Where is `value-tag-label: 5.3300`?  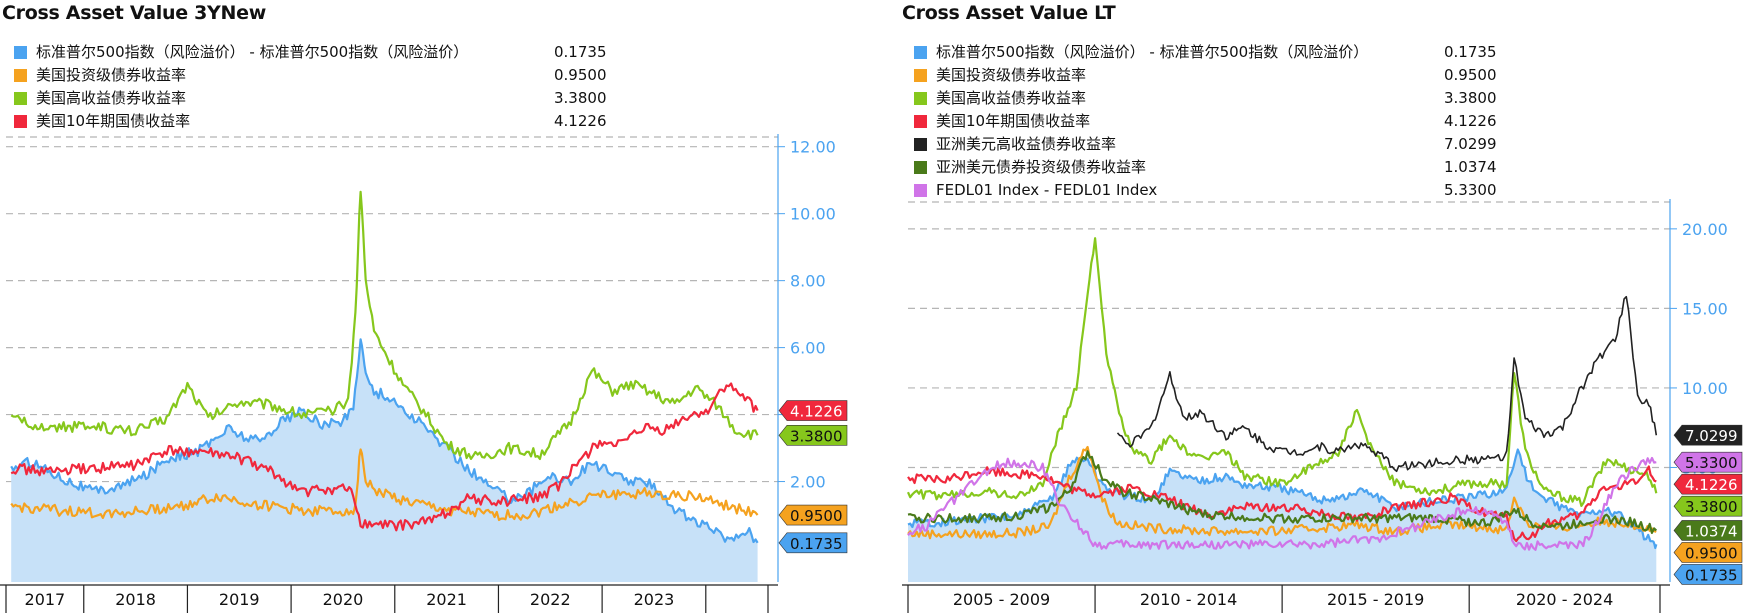
value-tag-label: 5.3300 is located at coordinates (1711, 463).